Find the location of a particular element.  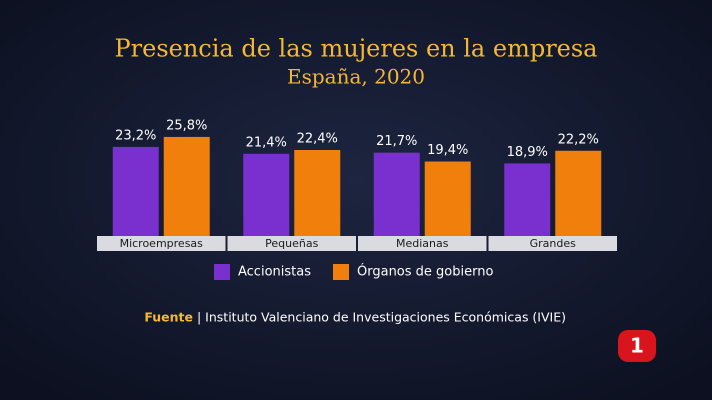

chart-title: Presencia de las mujeres en la empresa is located at coordinates (356, 49).